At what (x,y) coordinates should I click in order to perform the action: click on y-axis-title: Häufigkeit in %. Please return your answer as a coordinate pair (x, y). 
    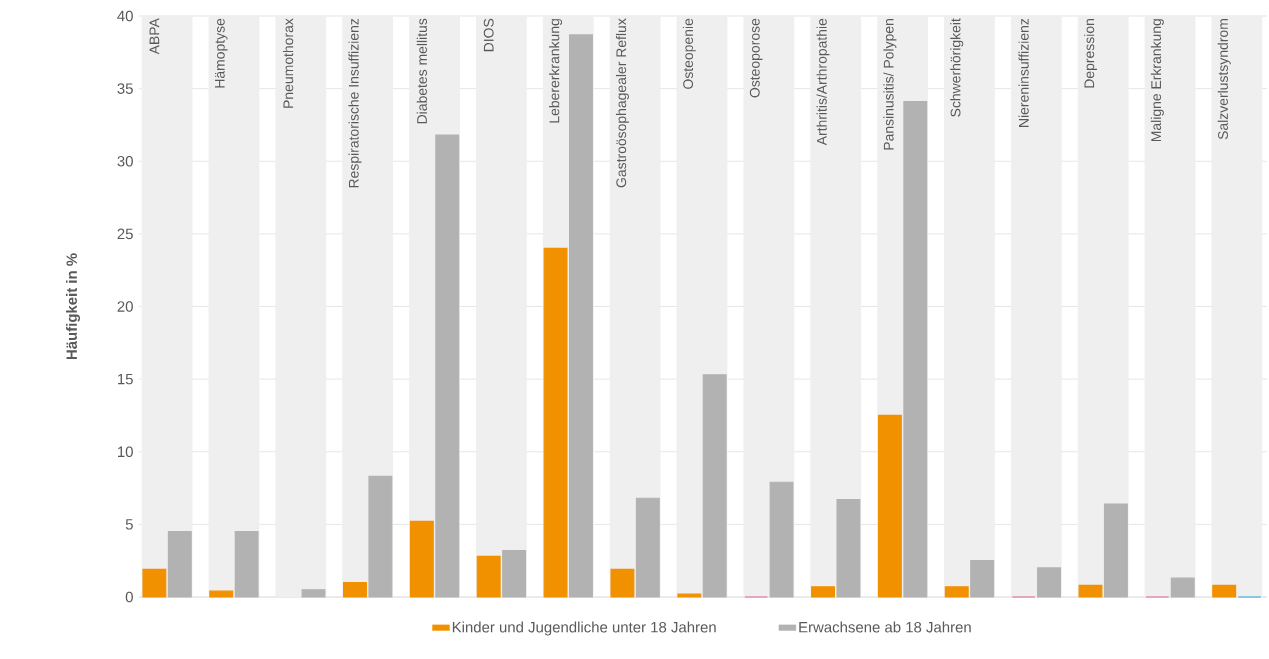
    Looking at the image, I should click on (73, 306).